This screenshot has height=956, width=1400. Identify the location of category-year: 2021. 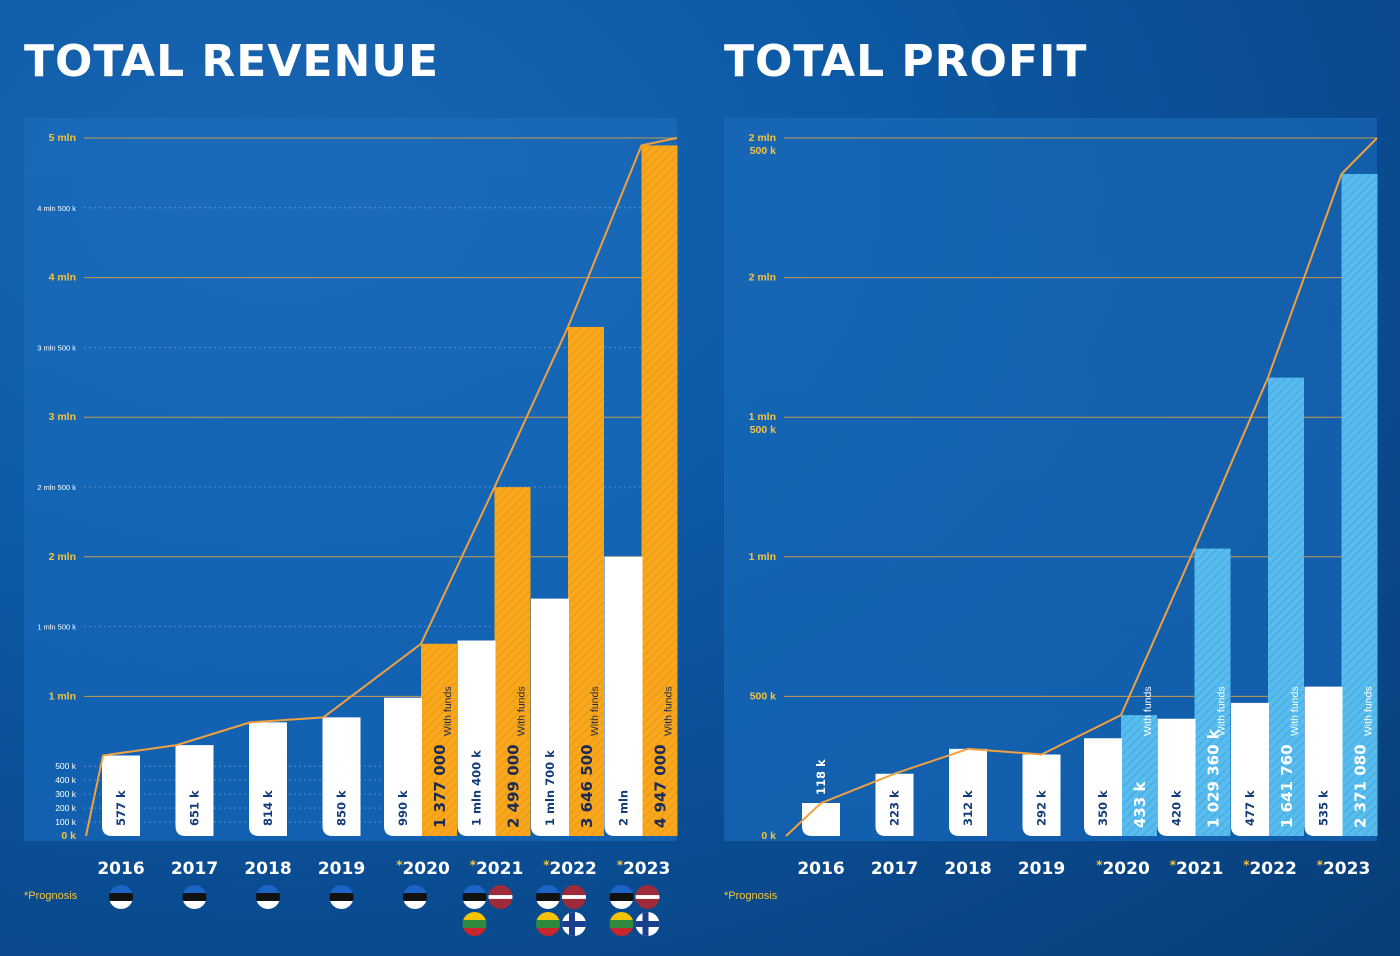
(499, 869).